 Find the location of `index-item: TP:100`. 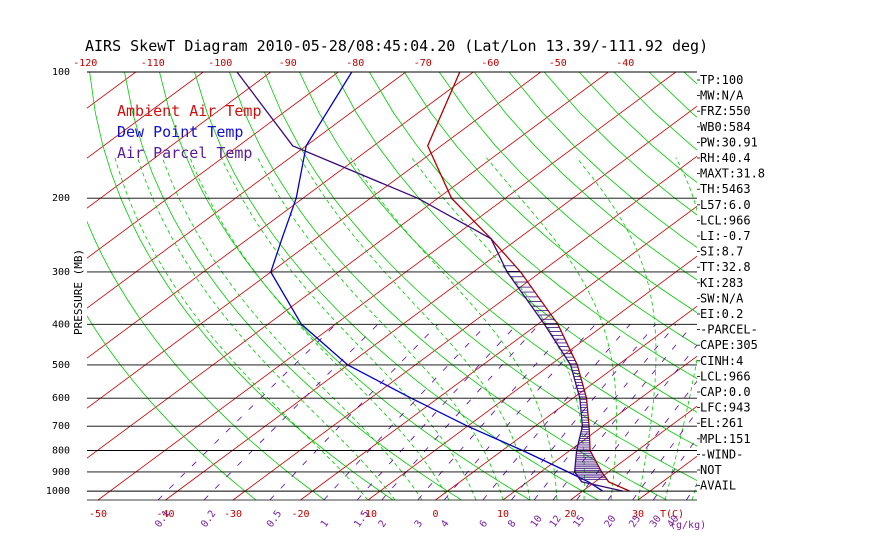

index-item: TP:100 is located at coordinates (721, 80).